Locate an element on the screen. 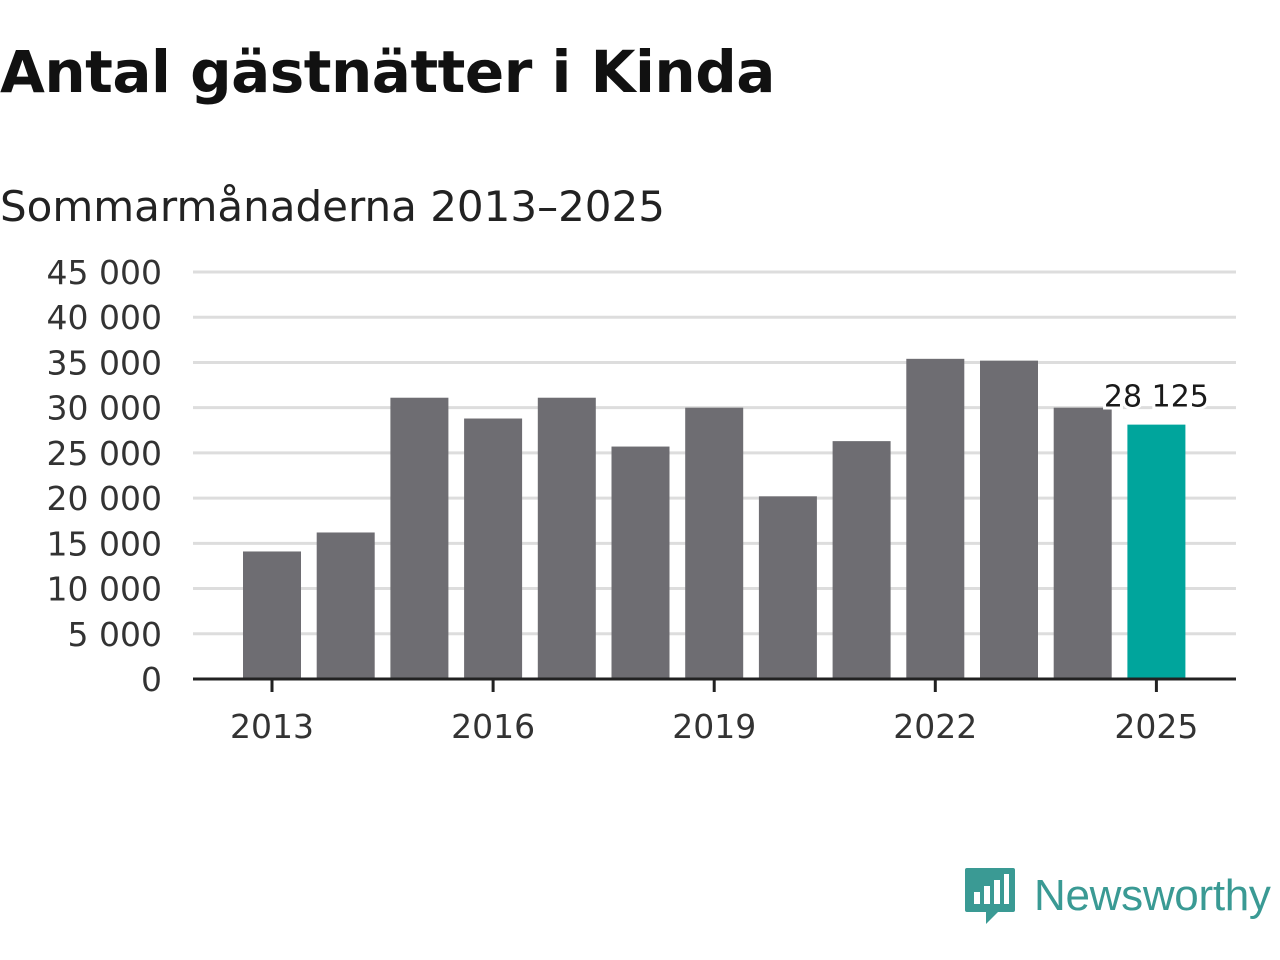 This screenshot has height=960, width=1280. axes is located at coordinates (714, 684).